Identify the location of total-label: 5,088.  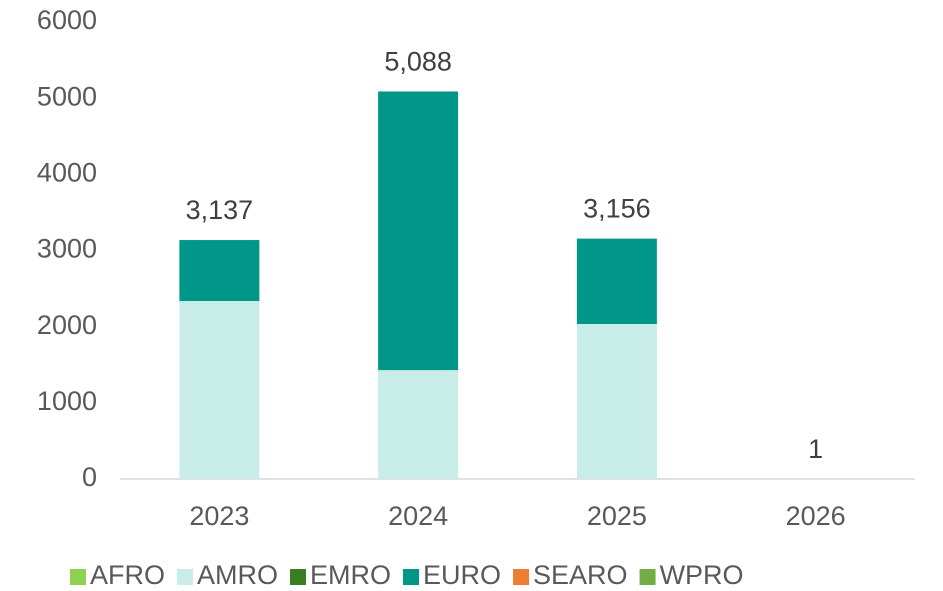
(418, 62).